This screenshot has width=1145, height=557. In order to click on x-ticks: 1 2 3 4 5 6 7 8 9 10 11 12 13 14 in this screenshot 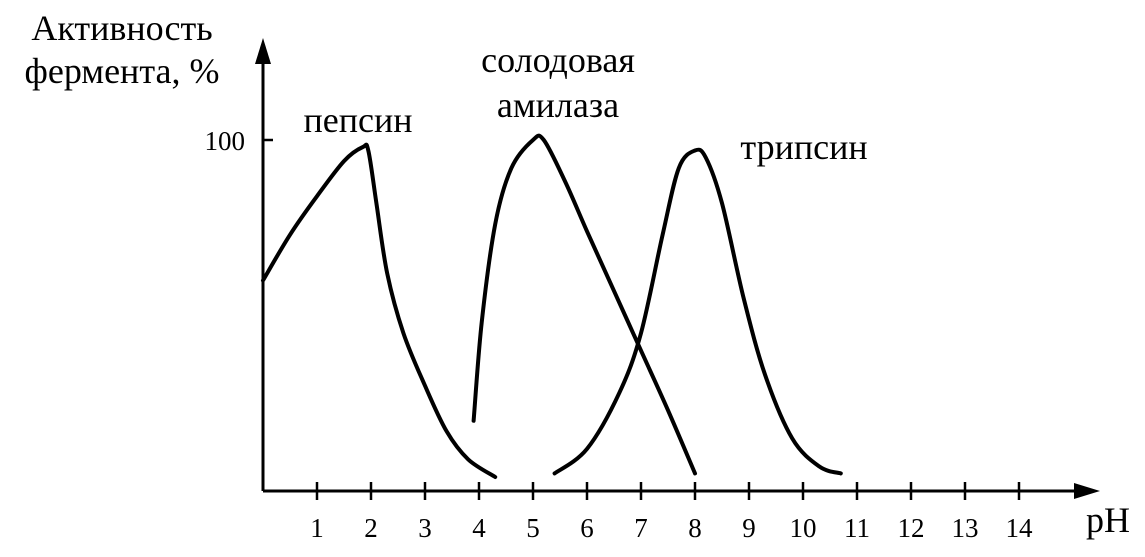, I will do `click(671, 512)`.